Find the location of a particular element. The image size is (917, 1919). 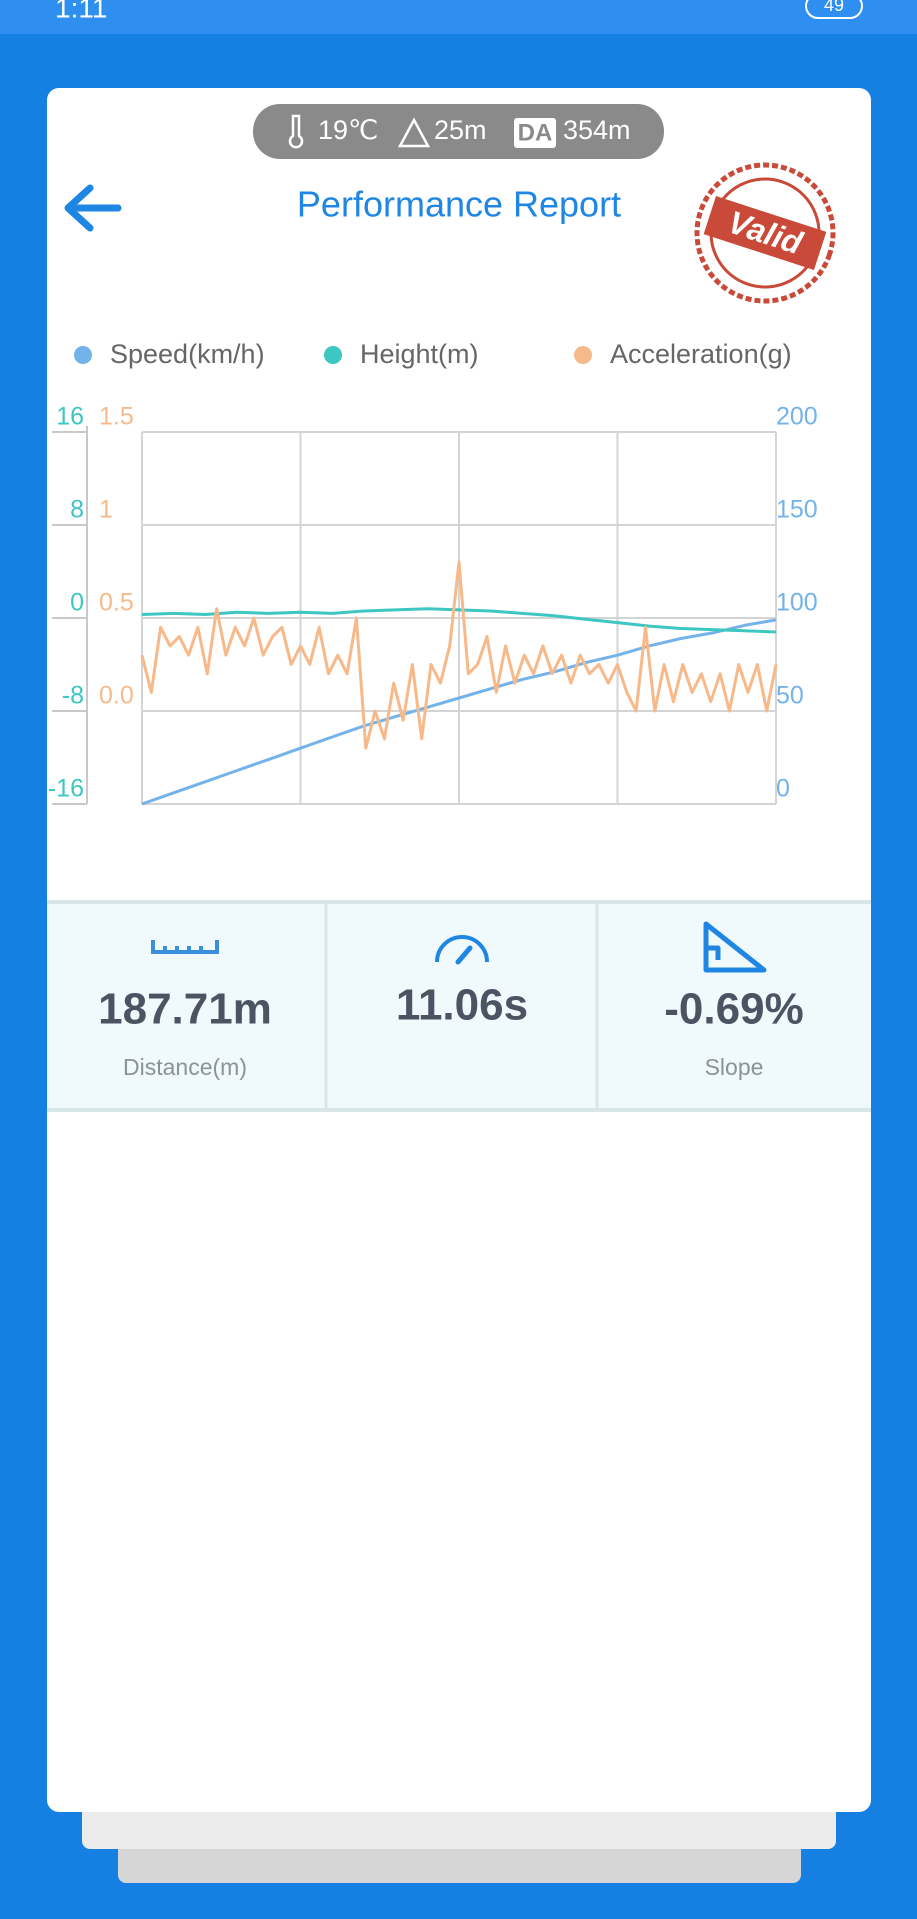

mountain-icon is located at coordinates (414, 132).